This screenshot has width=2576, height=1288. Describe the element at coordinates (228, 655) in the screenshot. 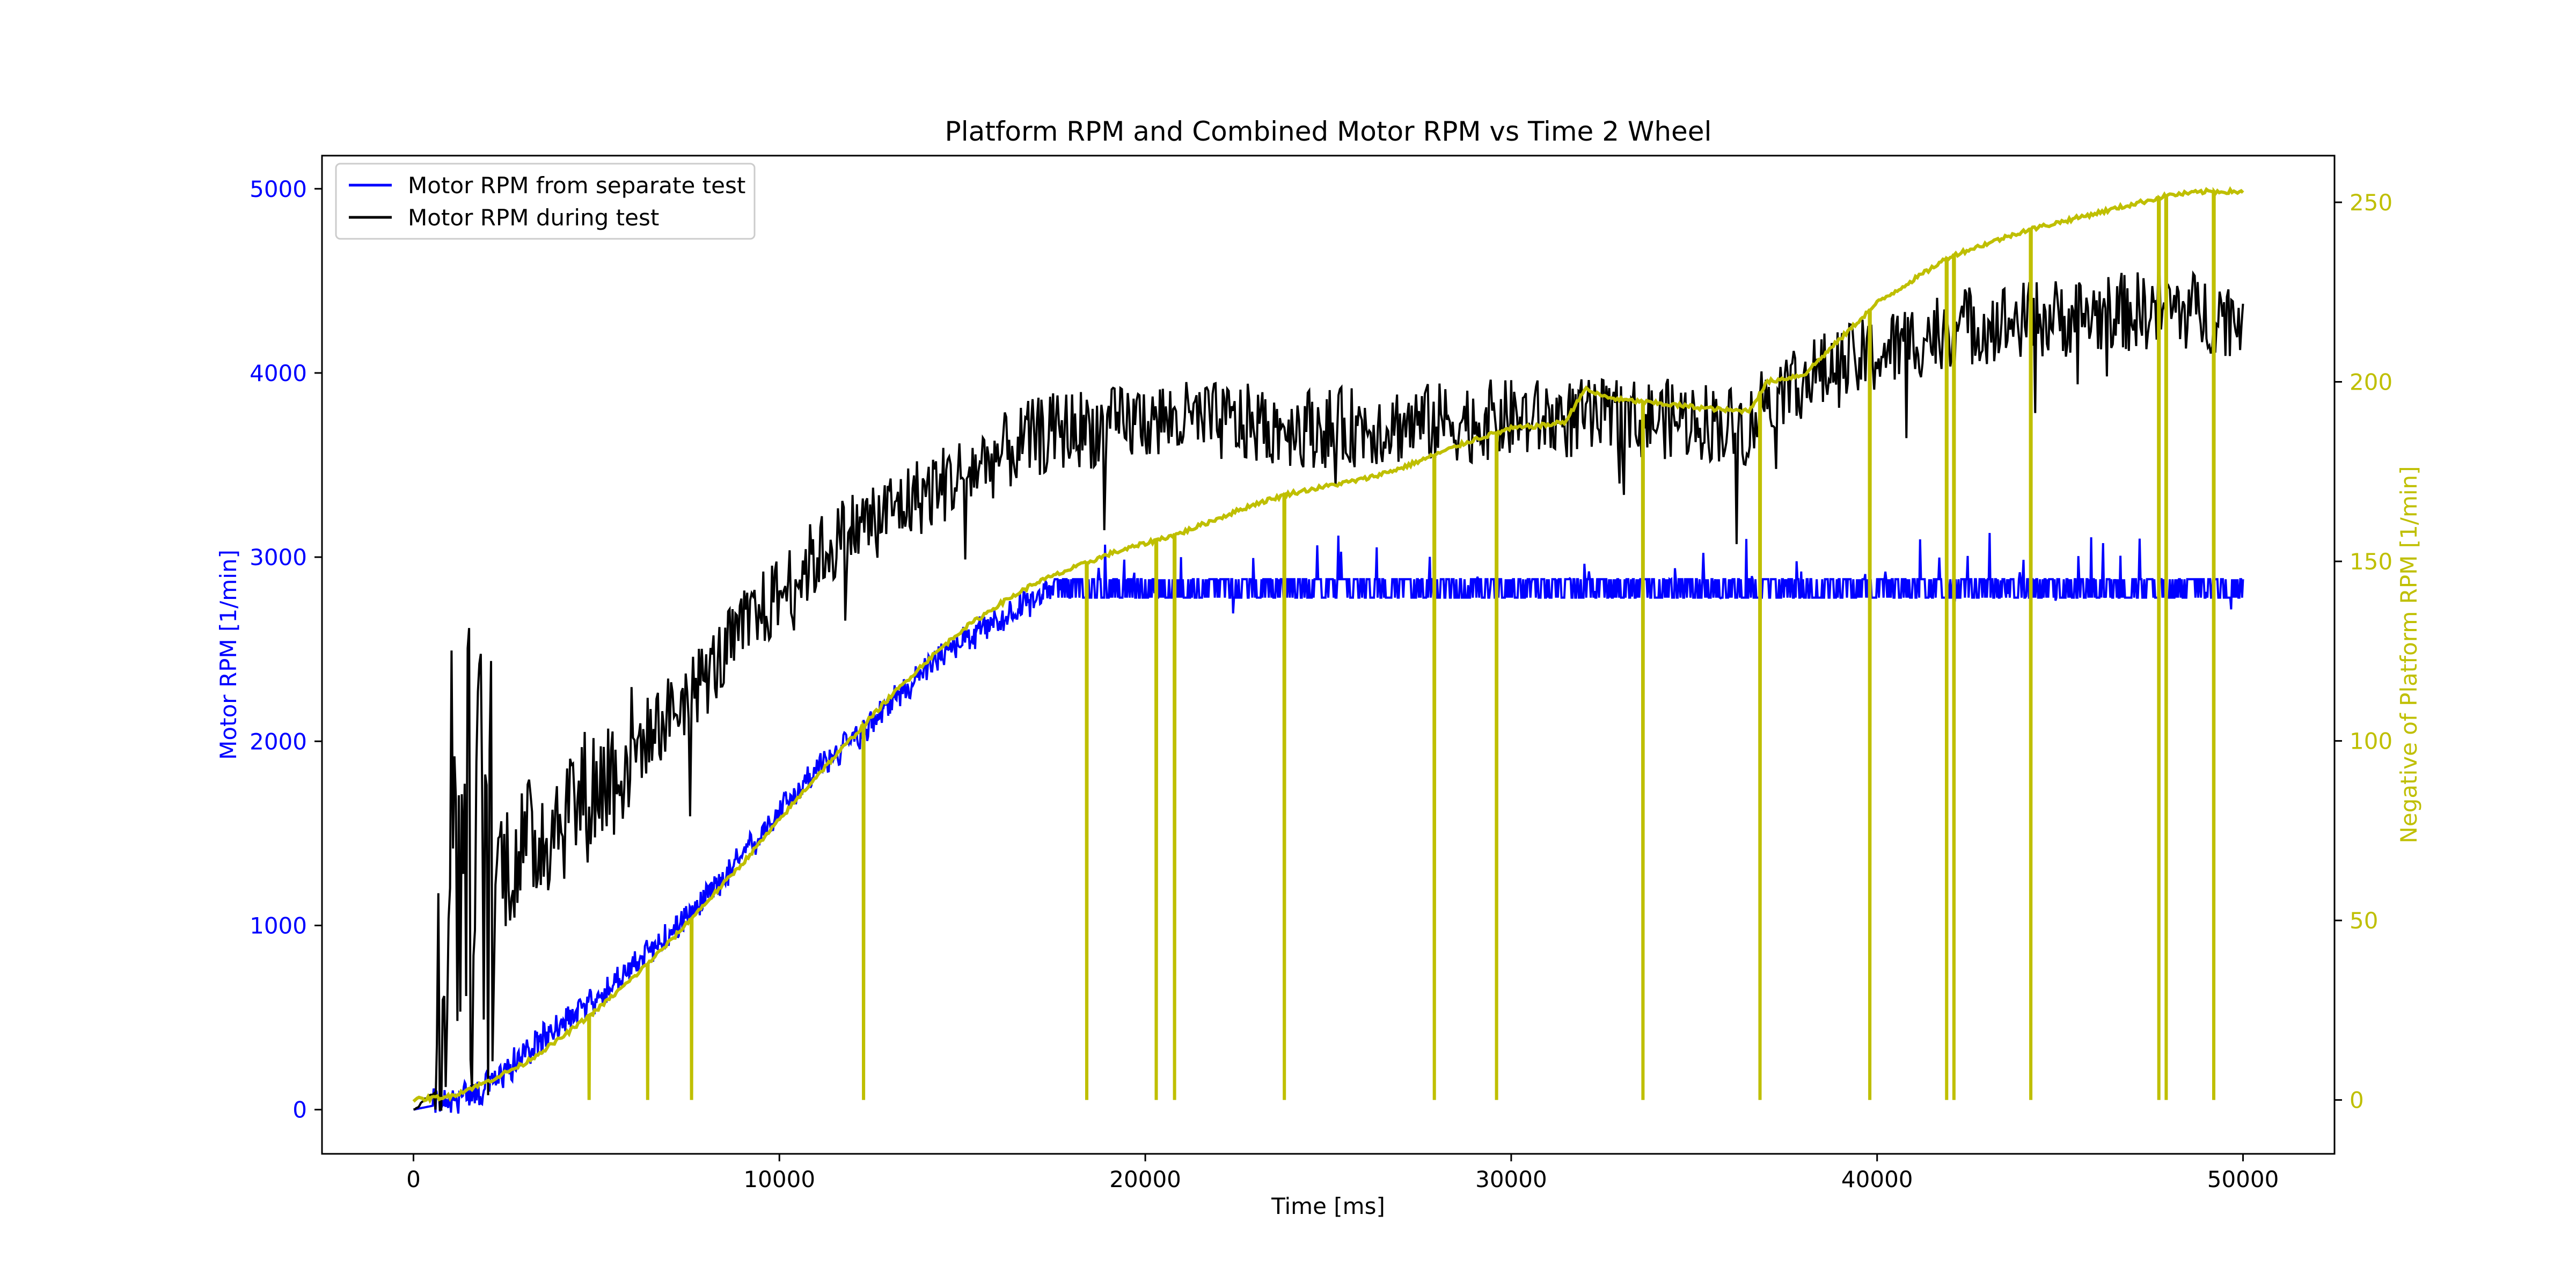

I see `y-axis-left-label: Motor RPM [1/min]` at that location.